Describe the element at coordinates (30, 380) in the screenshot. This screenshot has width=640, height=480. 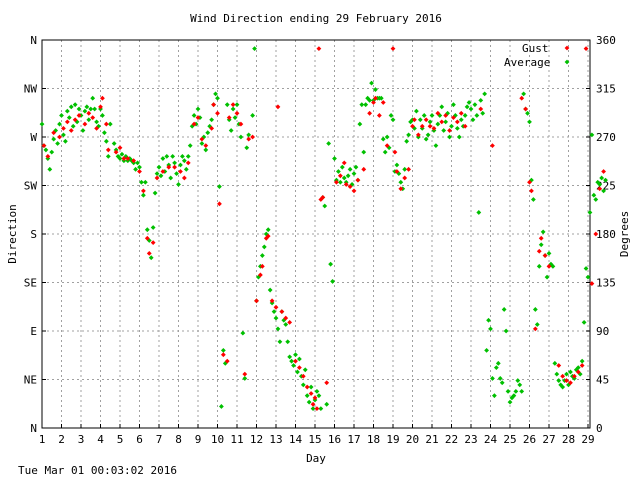
I see `y-left-tick-label: NE` at that location.